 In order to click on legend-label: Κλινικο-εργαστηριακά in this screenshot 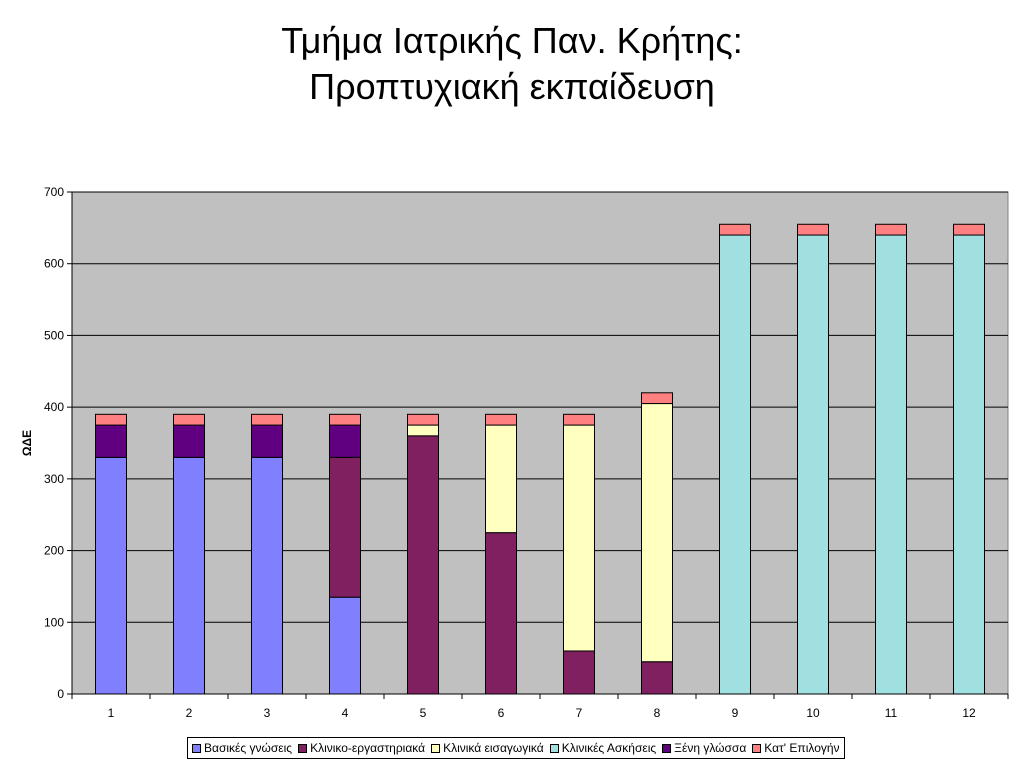, I will do `click(368, 748)`.